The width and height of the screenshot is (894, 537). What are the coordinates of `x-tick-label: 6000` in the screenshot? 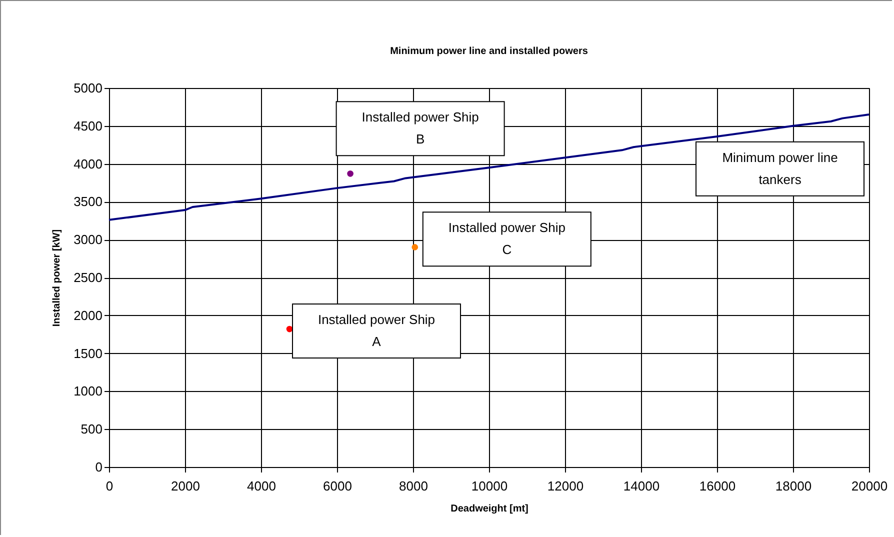 It's located at (337, 486).